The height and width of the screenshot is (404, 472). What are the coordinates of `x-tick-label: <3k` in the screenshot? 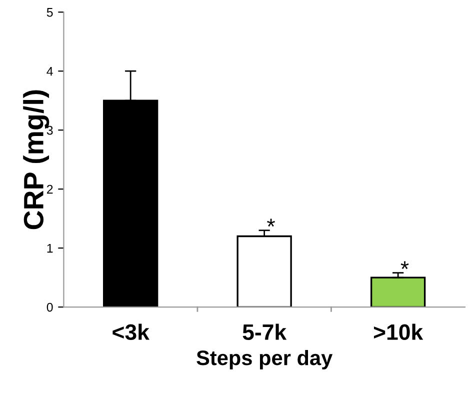 It's located at (131, 332).